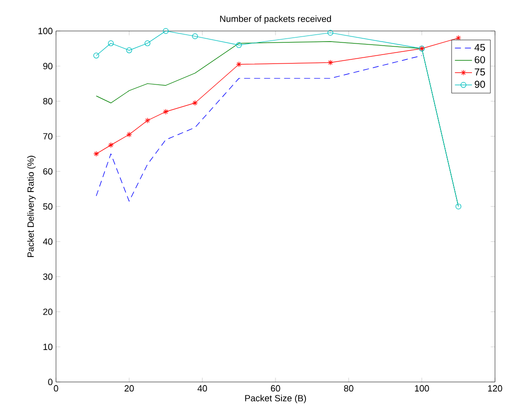  Describe the element at coordinates (480, 60) in the screenshot. I see `legend-label: 60` at that location.